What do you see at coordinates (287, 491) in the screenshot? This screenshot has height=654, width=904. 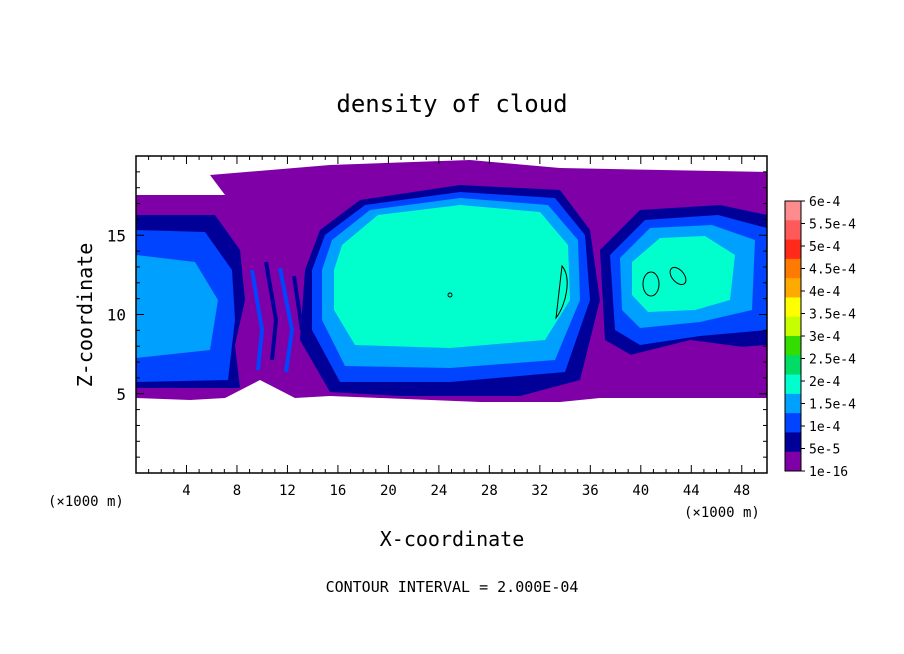 I see `x-tick-label: 12` at bounding box center [287, 491].